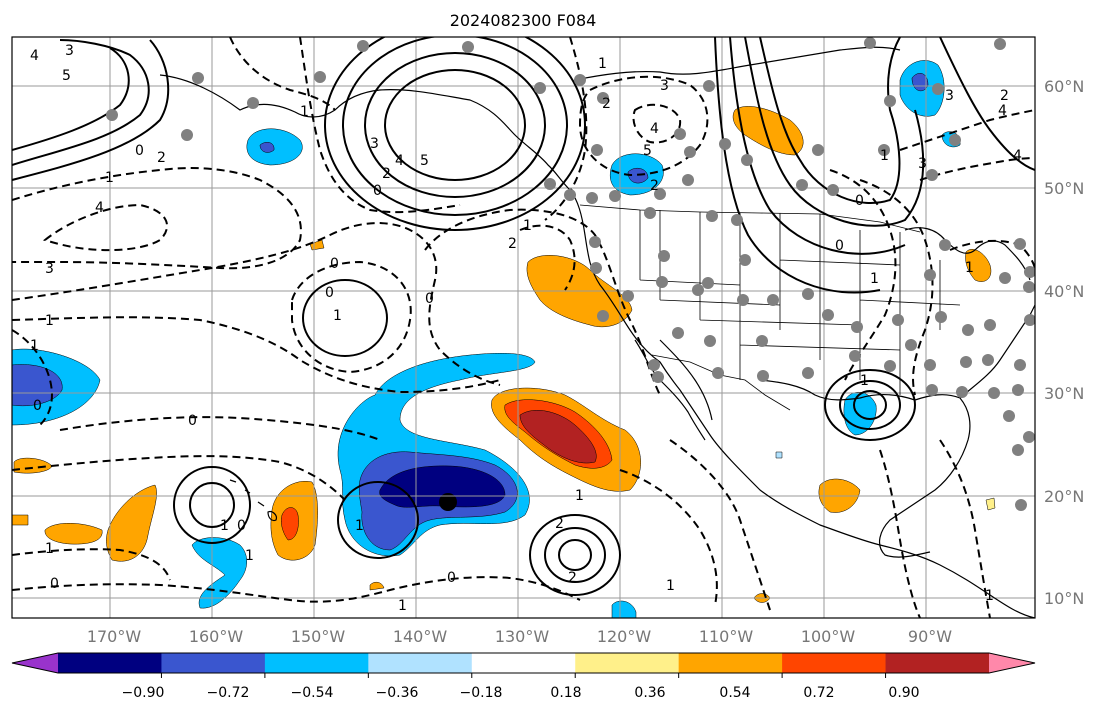 The height and width of the screenshot is (712, 1105). What do you see at coordinates (1064, 86) in the screenshot?
I see `lat-label: 60°N` at bounding box center [1064, 86].